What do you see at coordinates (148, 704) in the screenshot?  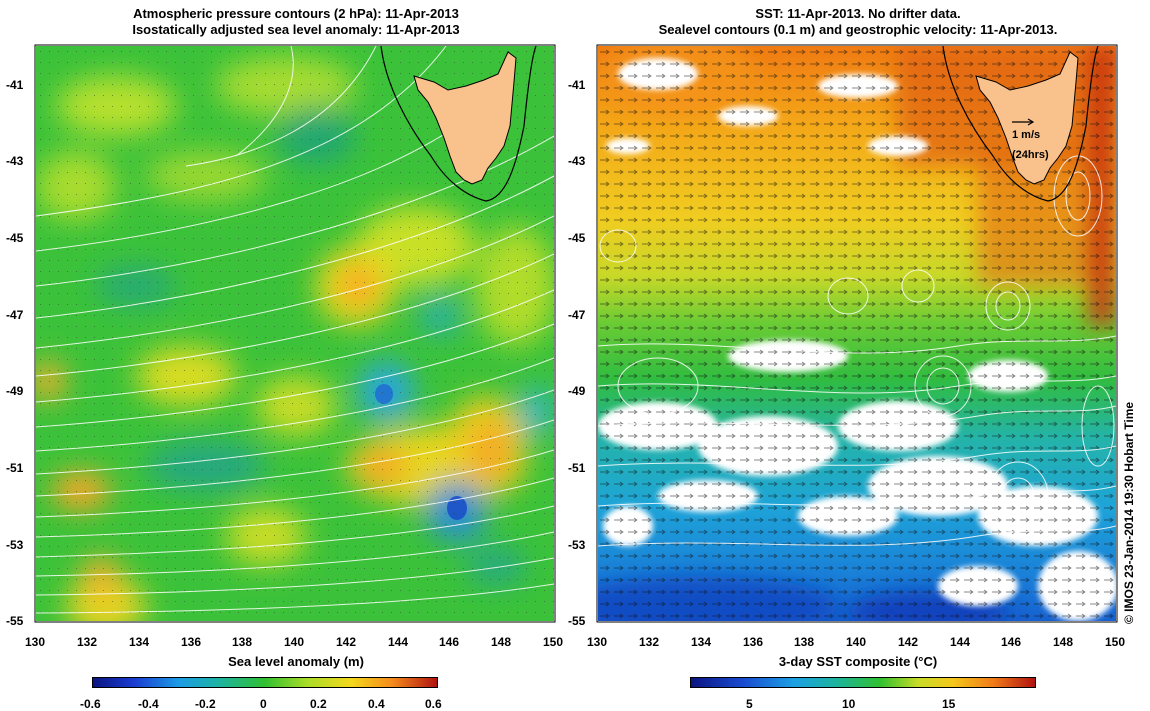 I see `colorbar-tick: -0.4` at bounding box center [148, 704].